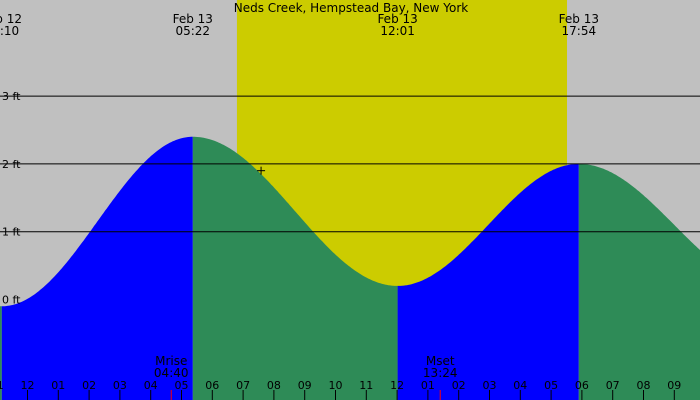 This screenshot has width=700, height=400. Describe the element at coordinates (9, 31) in the screenshot. I see `extreme-time-label: 23:10` at that location.